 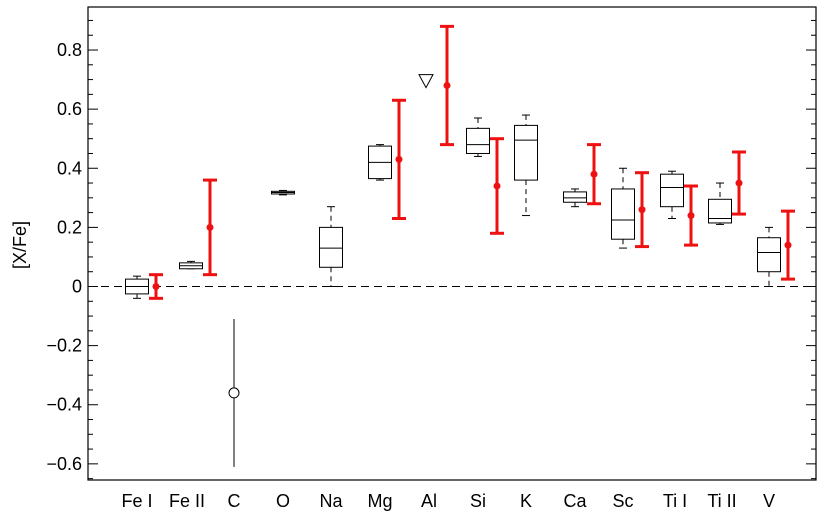 What do you see at coordinates (769, 501) in the screenshot?
I see `x-tick-label-v: V` at bounding box center [769, 501].